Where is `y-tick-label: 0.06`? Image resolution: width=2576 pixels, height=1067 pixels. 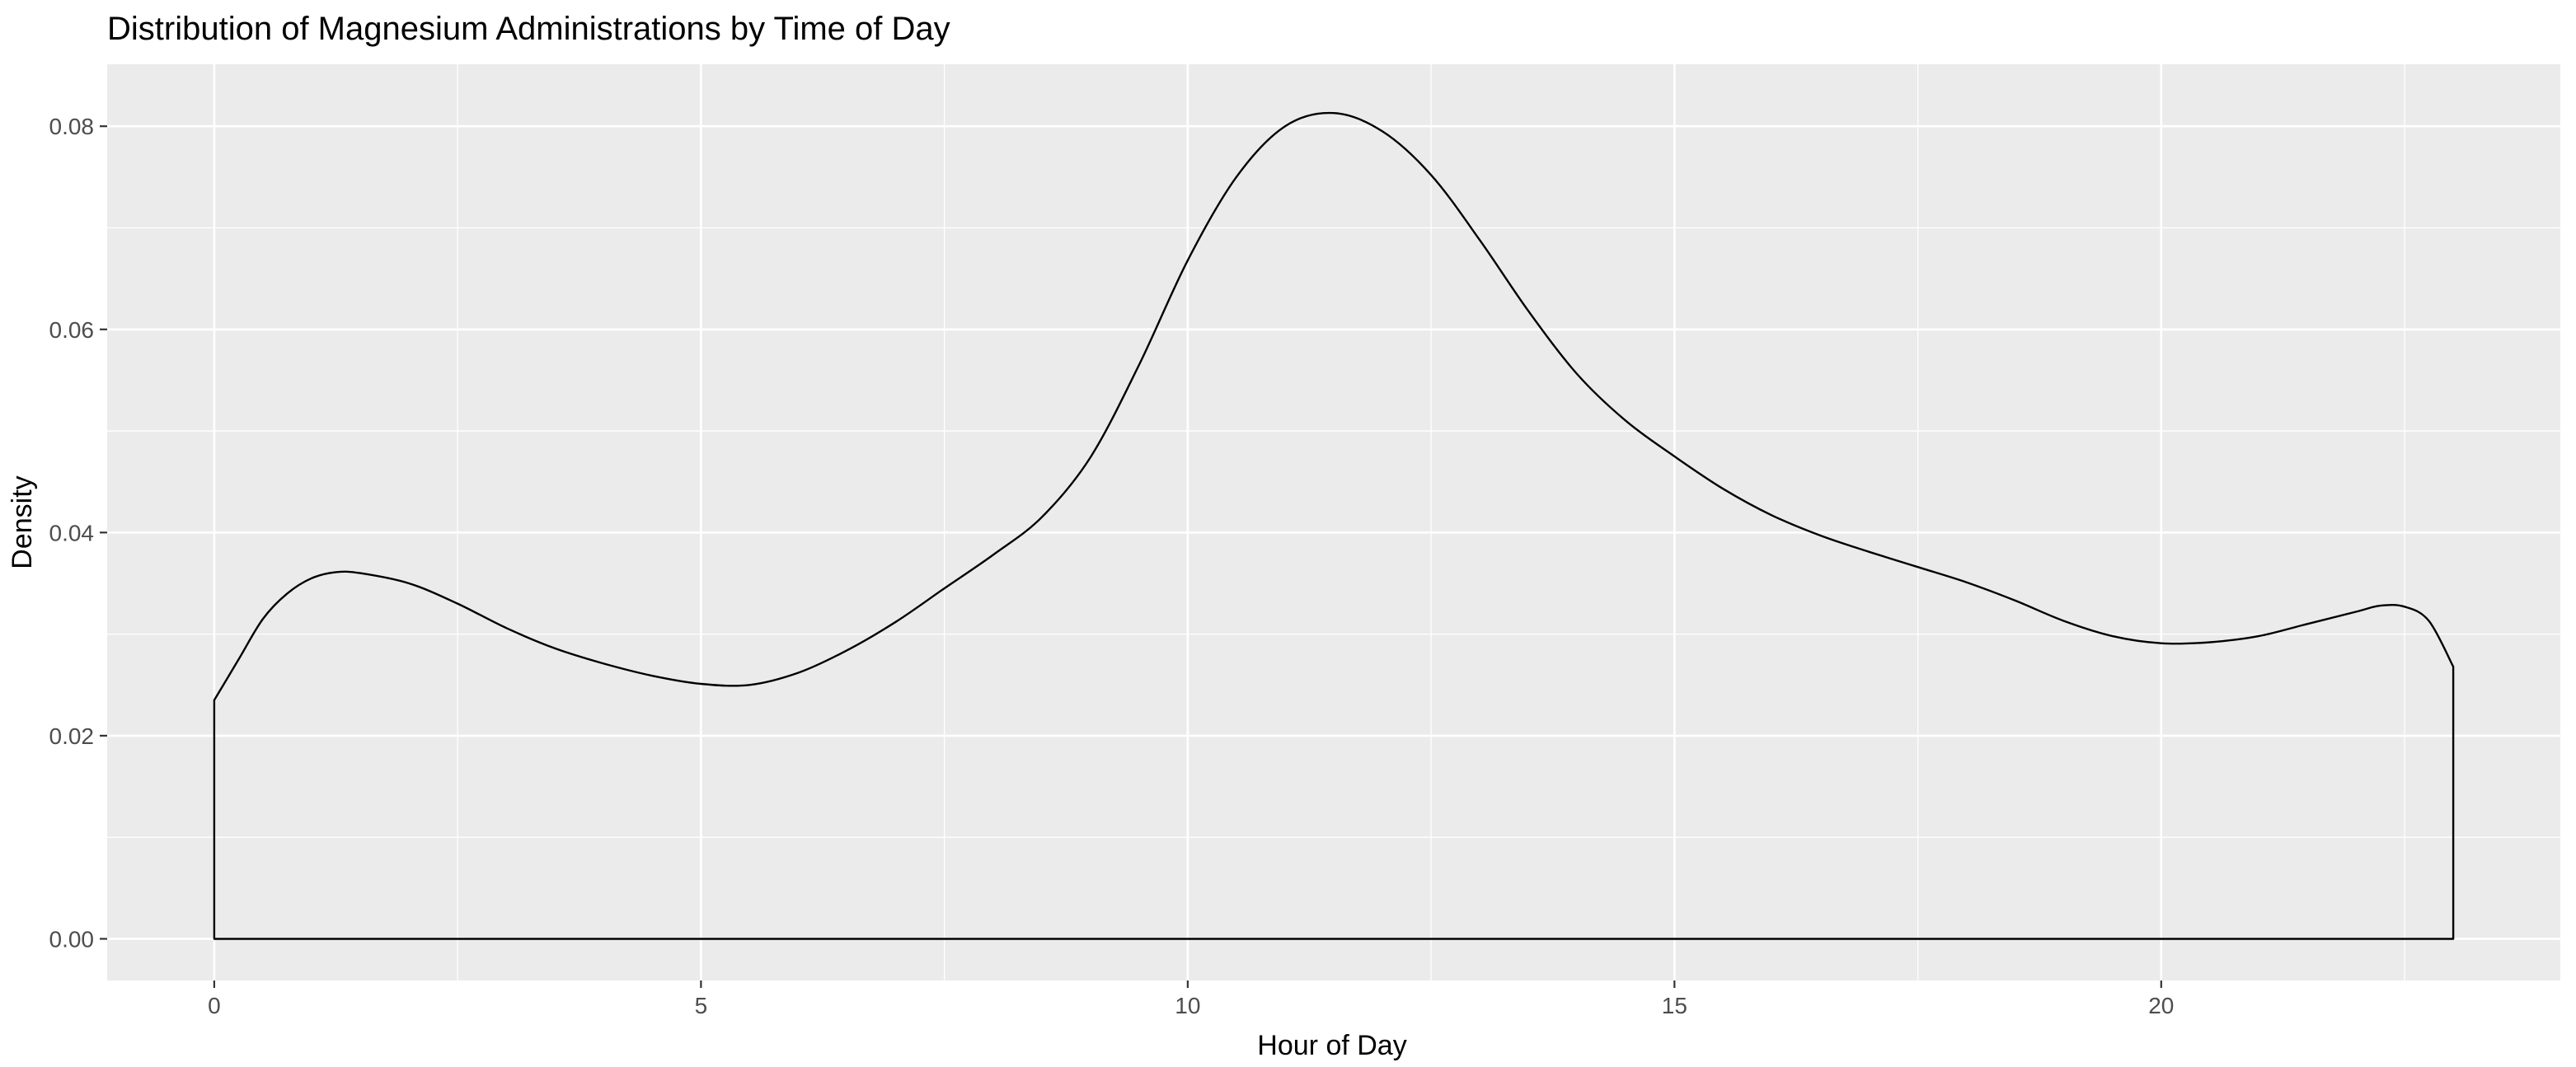
y-tick-label: 0.06 is located at coordinates (72, 330).